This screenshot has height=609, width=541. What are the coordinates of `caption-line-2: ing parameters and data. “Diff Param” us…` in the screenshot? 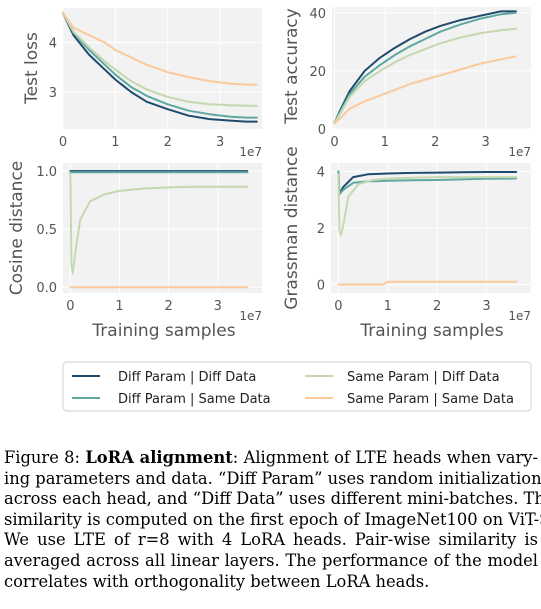 It's located at (272, 478).